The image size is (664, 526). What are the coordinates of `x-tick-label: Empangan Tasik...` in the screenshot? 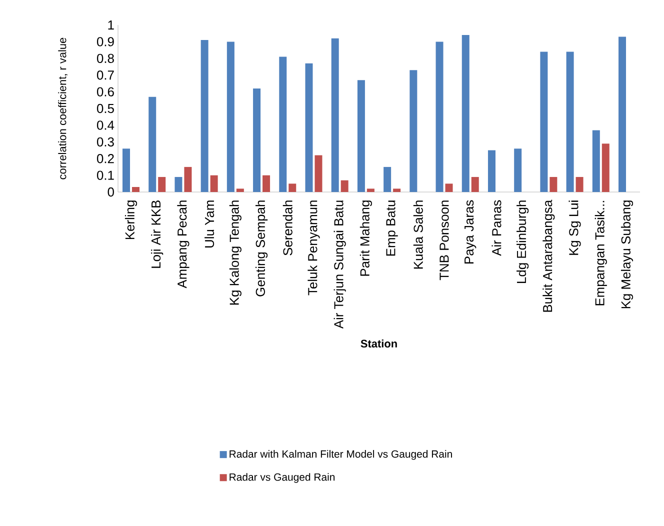 It's located at (600, 253).